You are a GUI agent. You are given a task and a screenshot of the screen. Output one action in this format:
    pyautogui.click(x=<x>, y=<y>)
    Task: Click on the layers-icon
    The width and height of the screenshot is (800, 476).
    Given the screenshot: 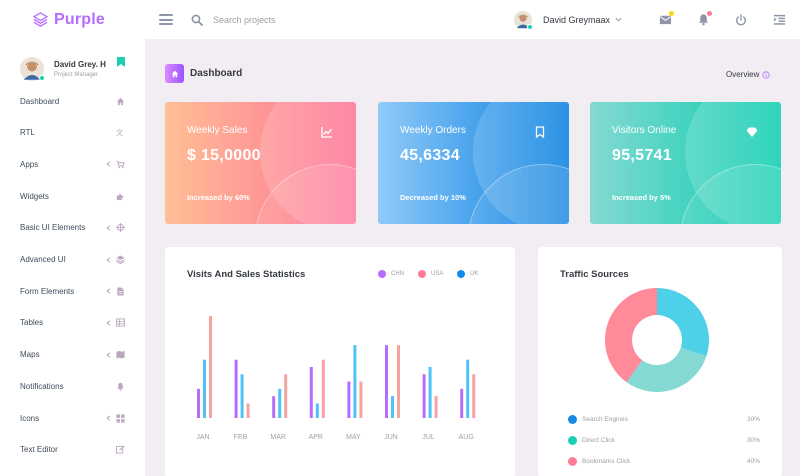 What is the action you would take?
    pyautogui.click(x=120, y=259)
    